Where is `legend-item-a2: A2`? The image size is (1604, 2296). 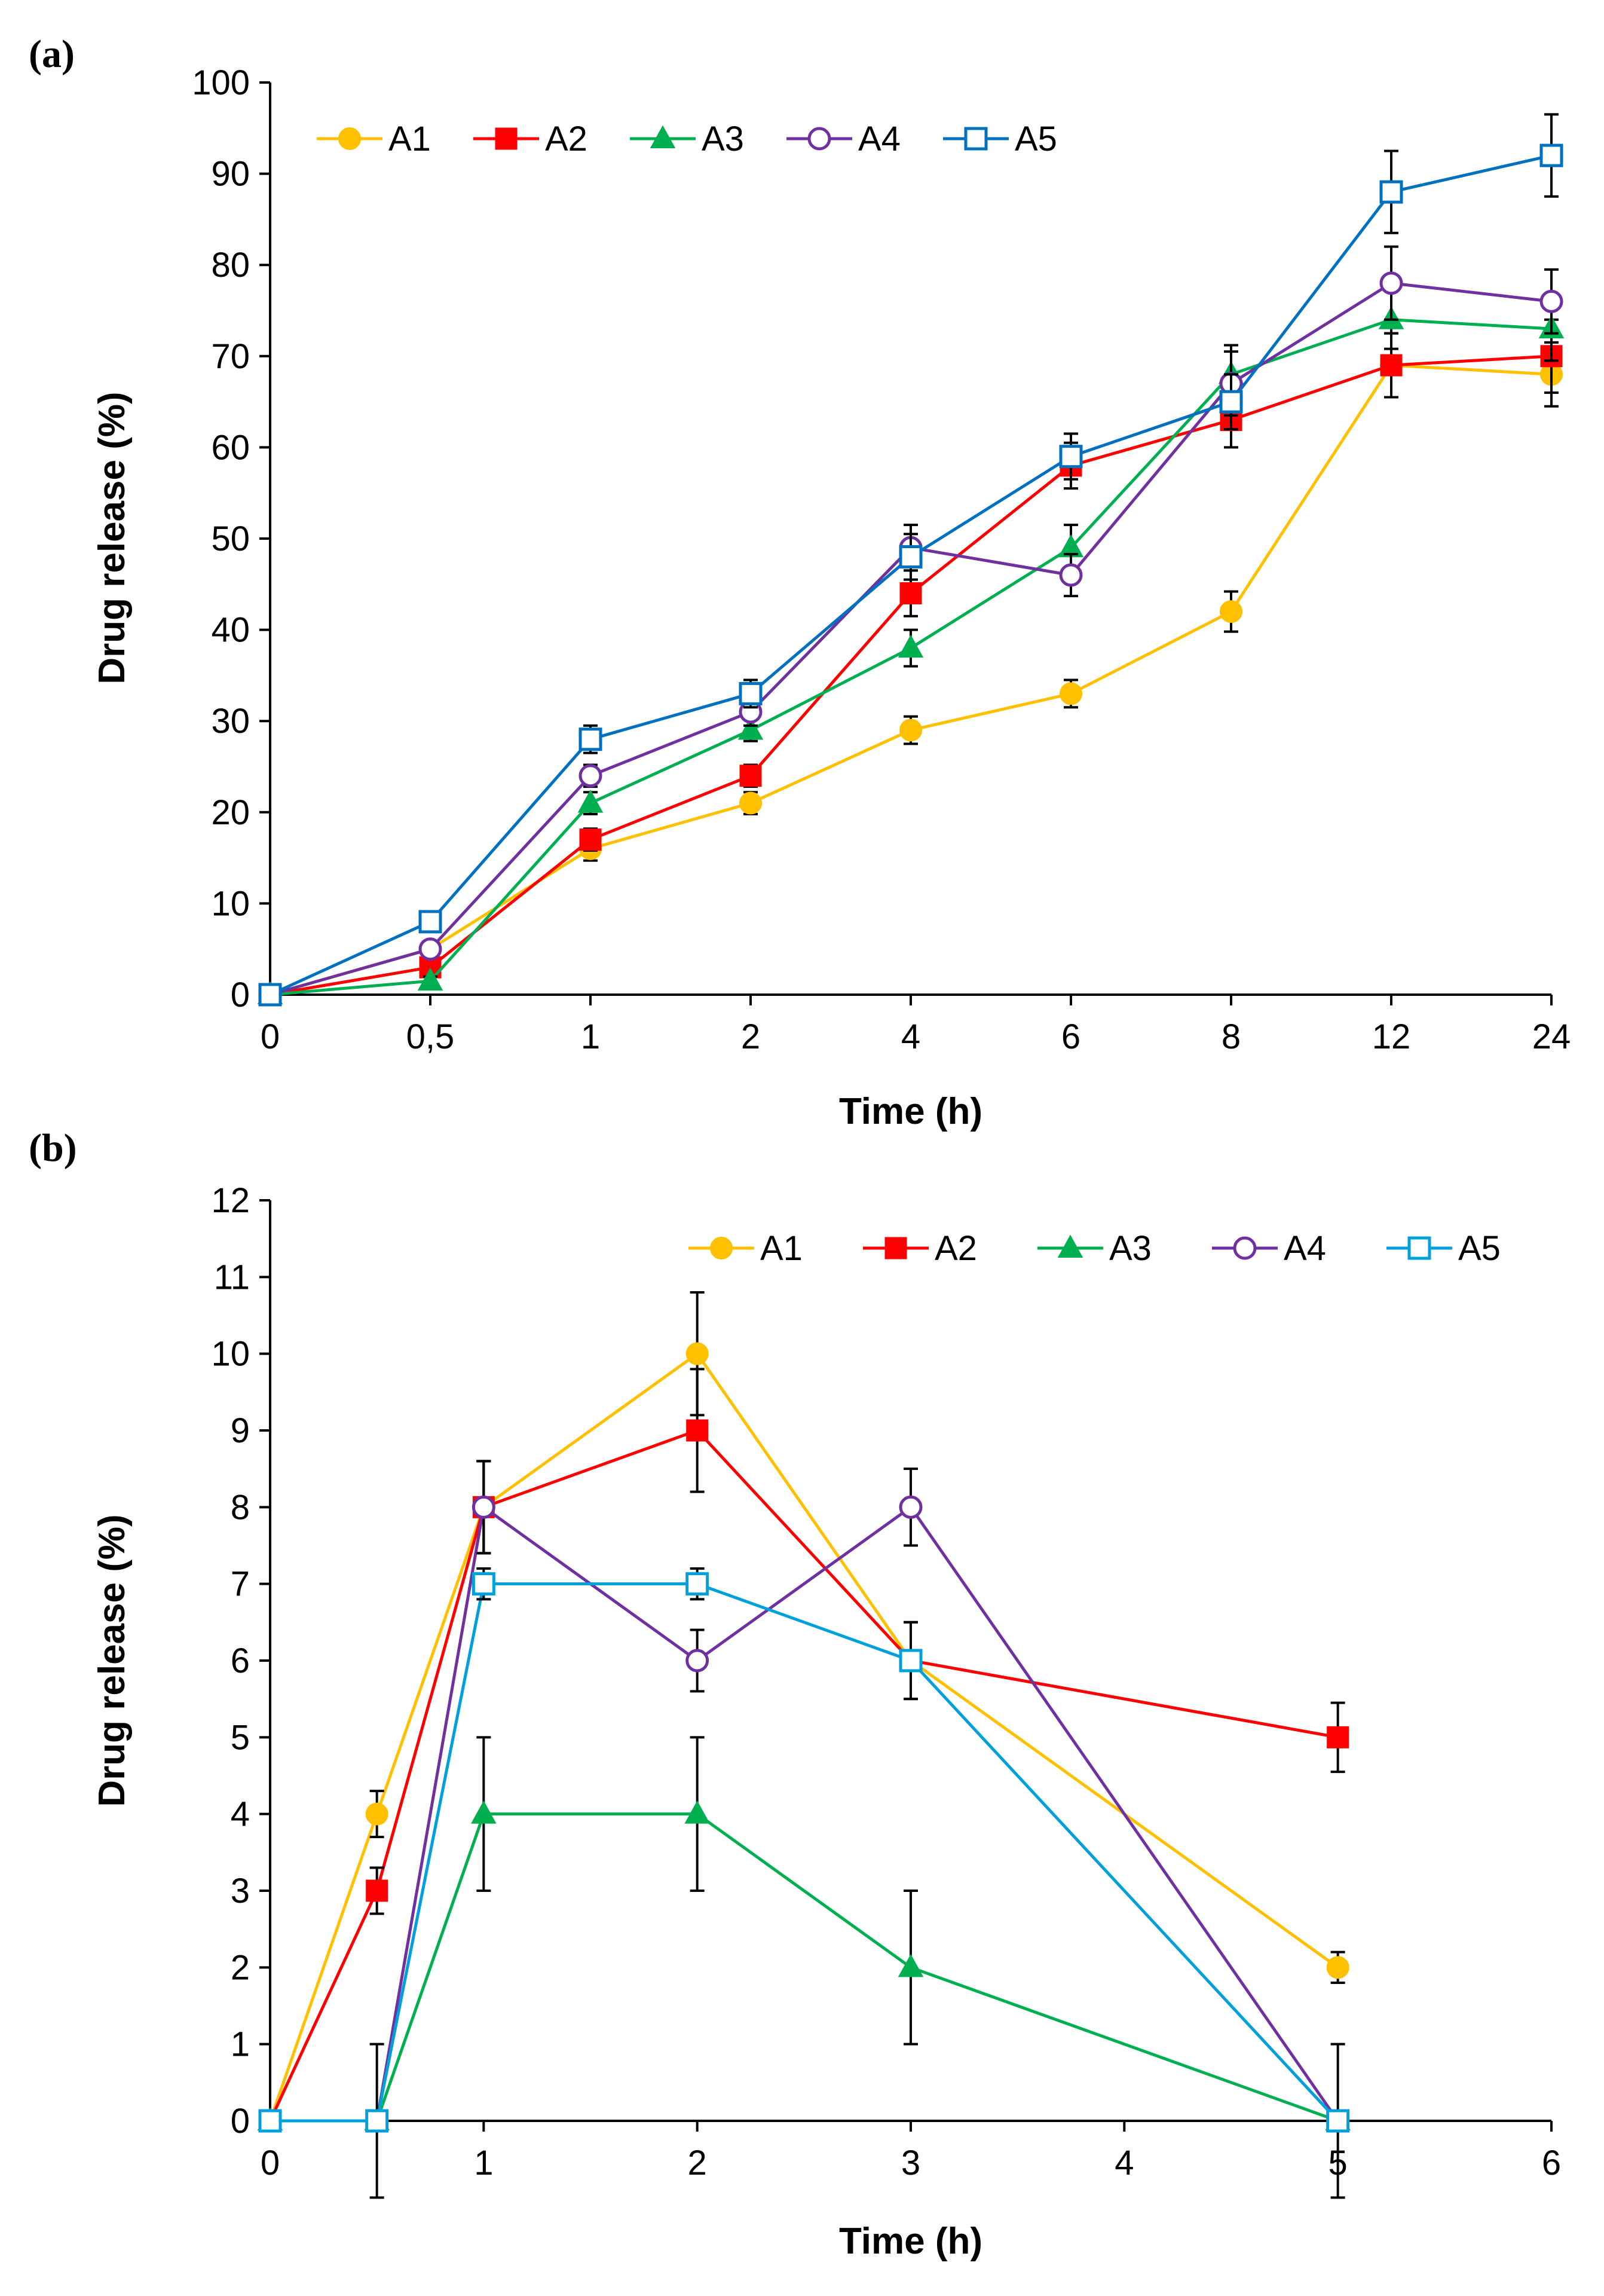
legend-item-a2: A2 is located at coordinates (920, 1248).